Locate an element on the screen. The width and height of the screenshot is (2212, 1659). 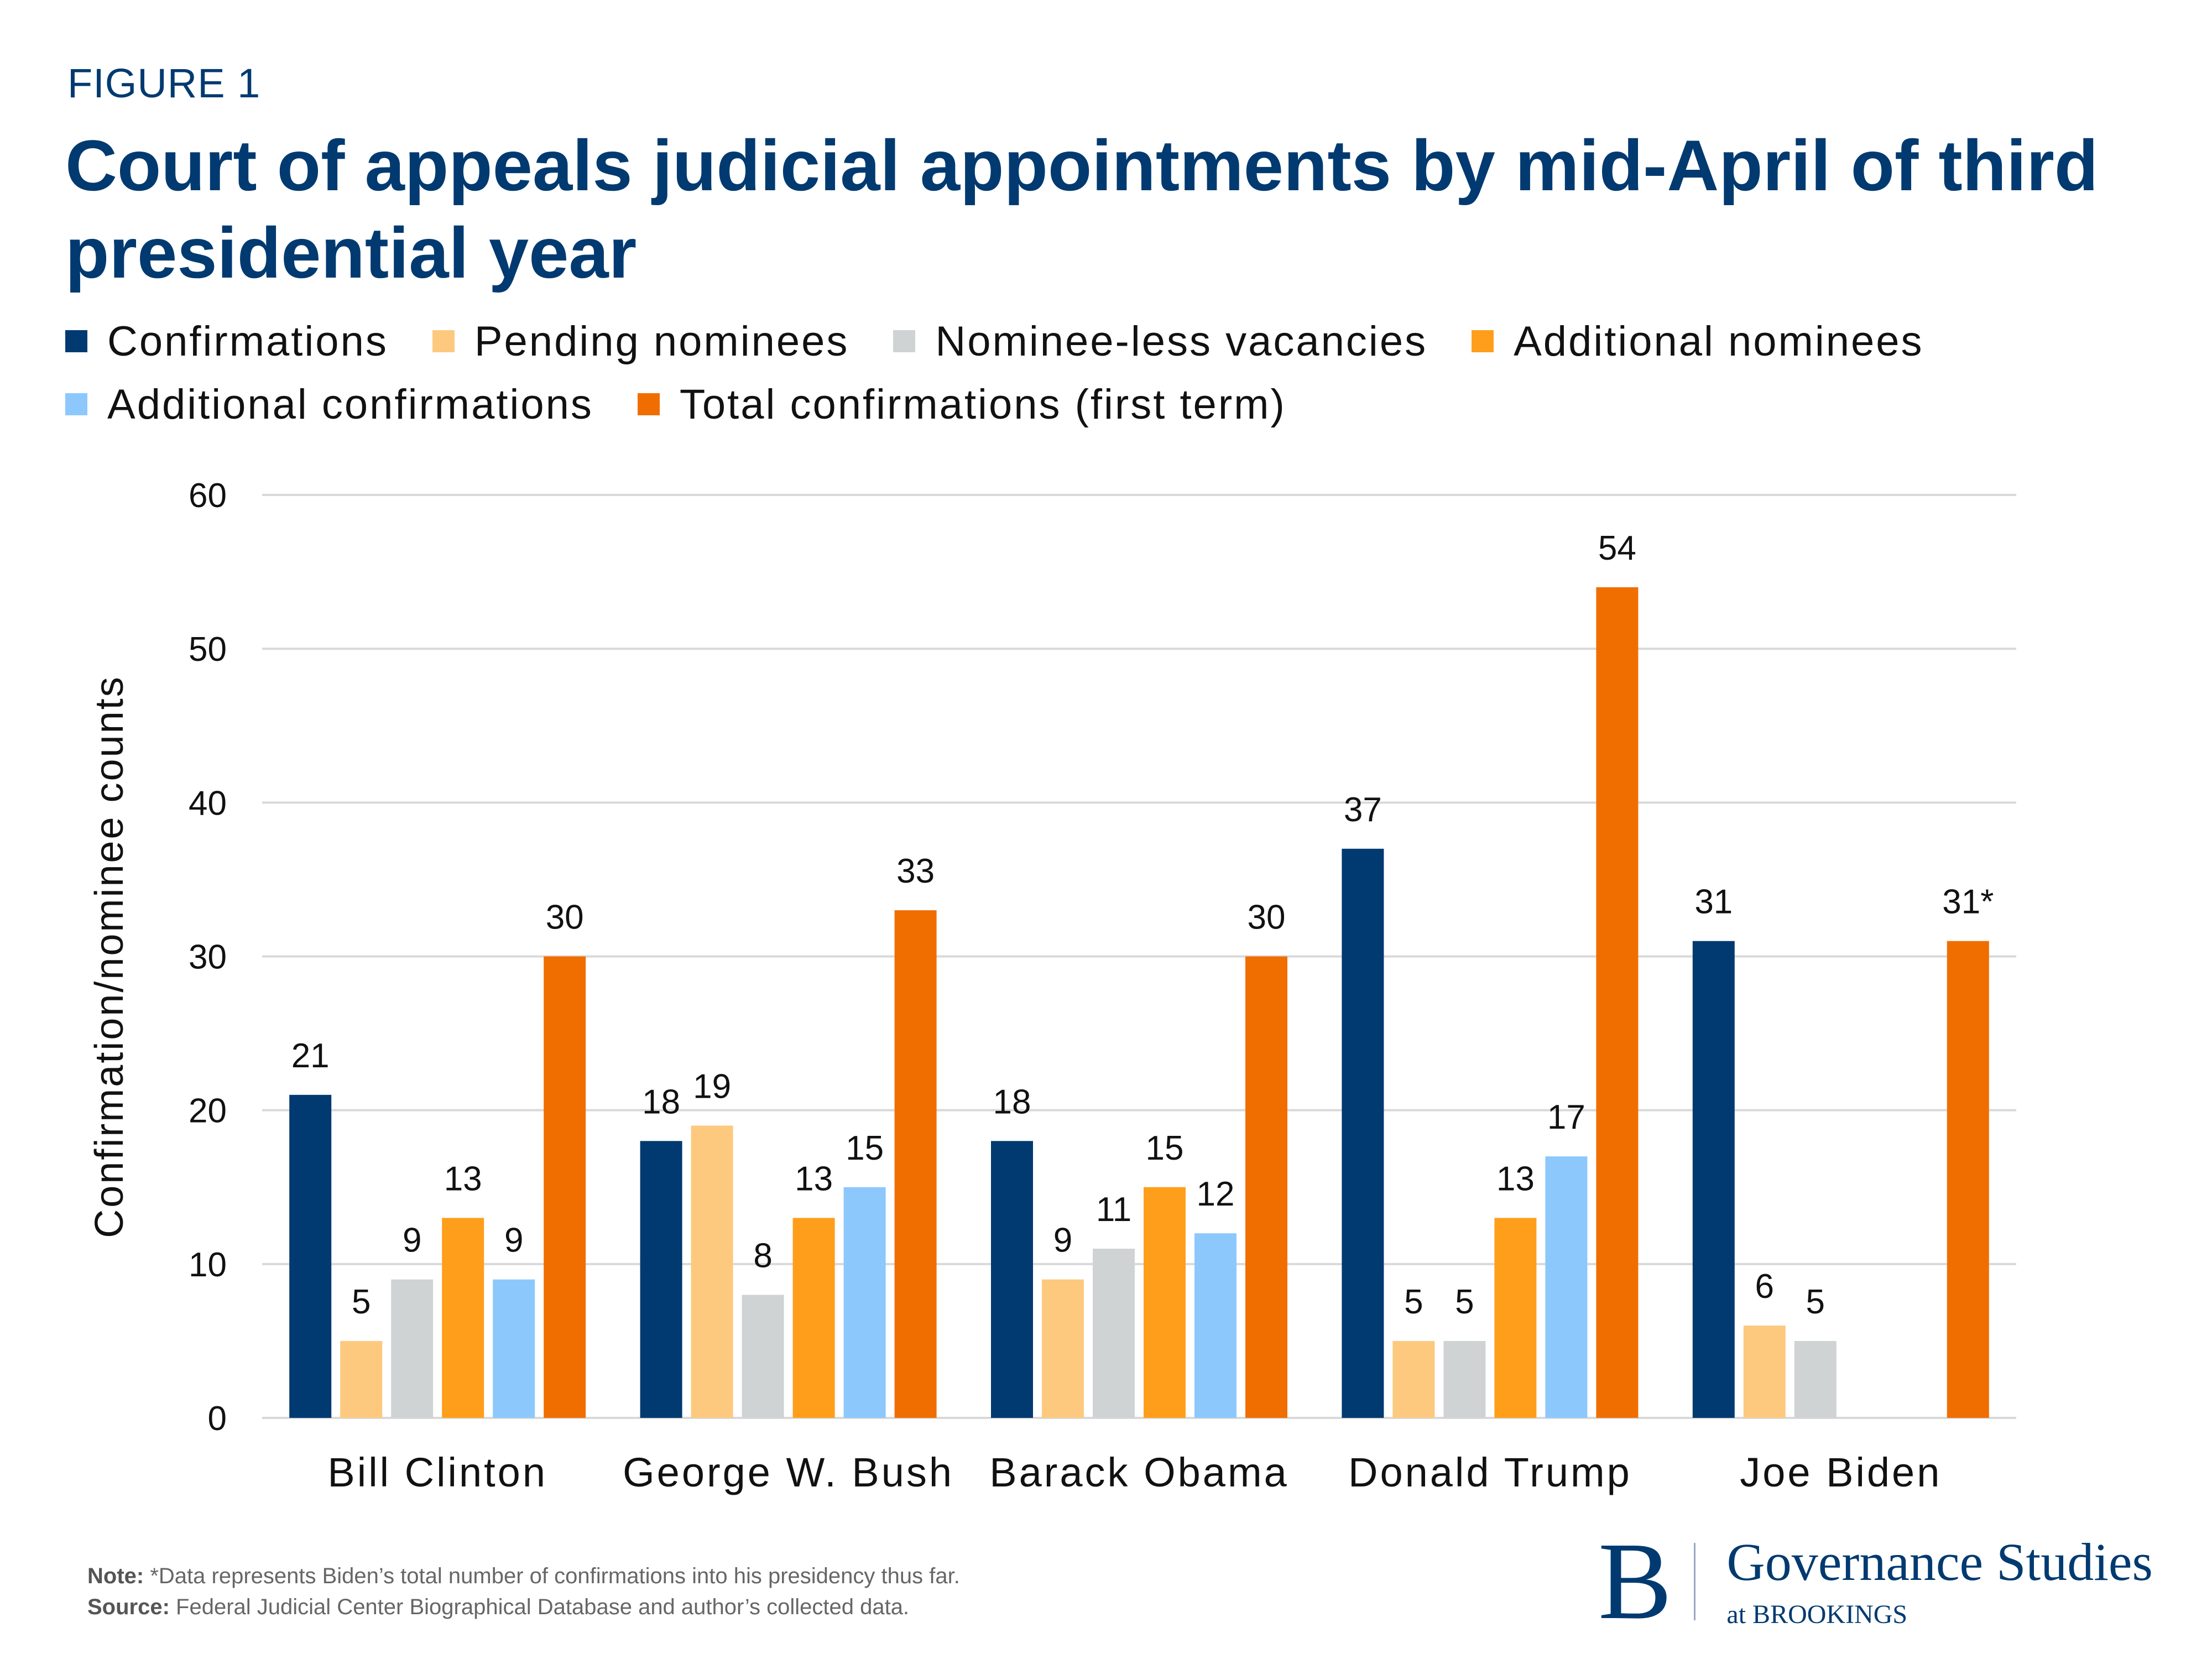
data-label: 11 is located at coordinates (1114, 1210).